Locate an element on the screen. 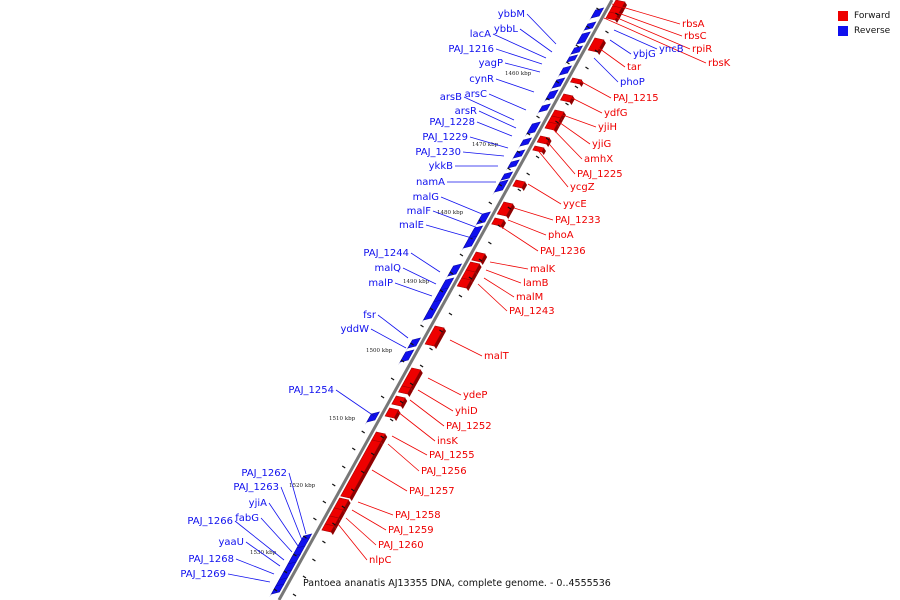 The width and height of the screenshot is (900, 600). reverse-gene-label: malF is located at coordinates (419, 211).